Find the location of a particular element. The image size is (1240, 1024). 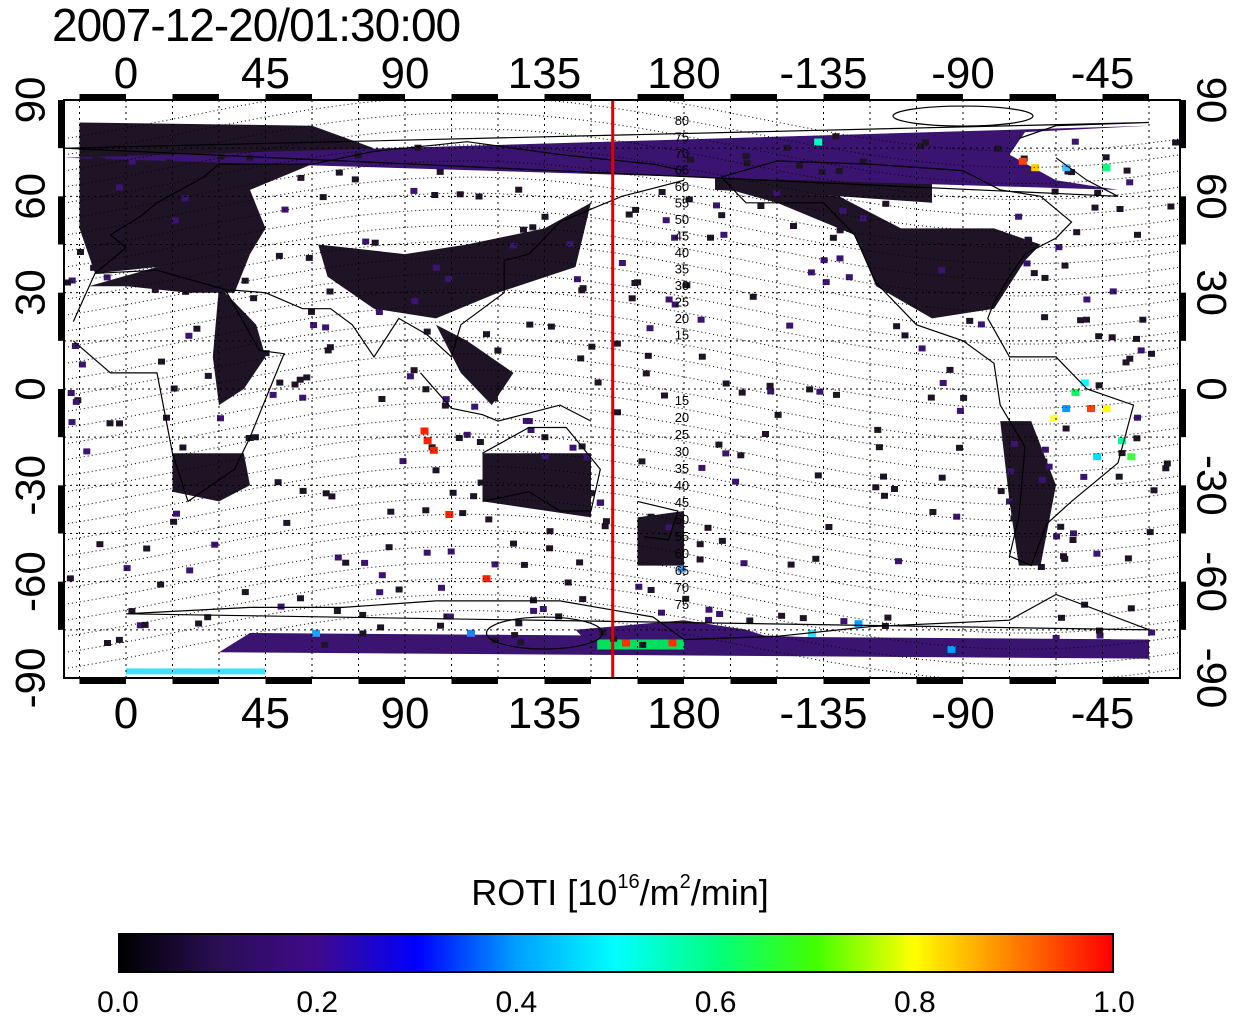

y-tick-label-right: 60 is located at coordinates (1212, 196).